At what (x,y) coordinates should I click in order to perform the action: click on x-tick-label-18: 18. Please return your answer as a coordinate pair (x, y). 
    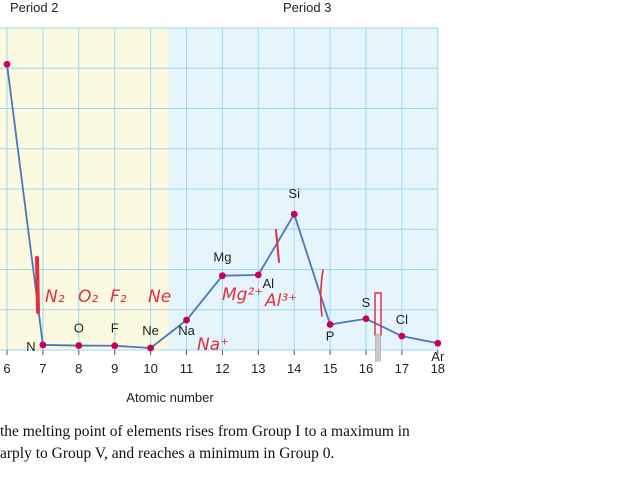
    Looking at the image, I should click on (438, 368).